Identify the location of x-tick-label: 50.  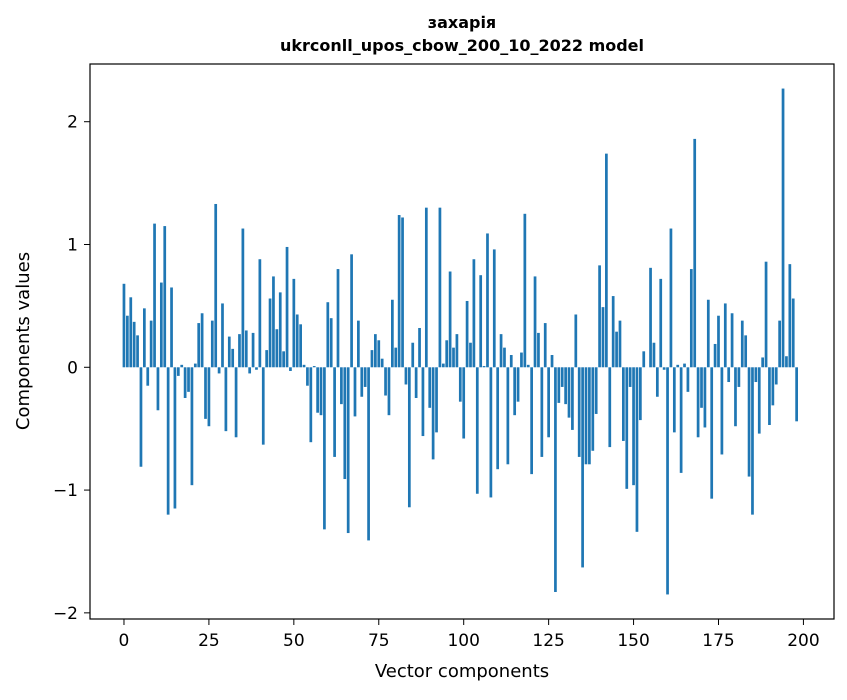
(294, 641).